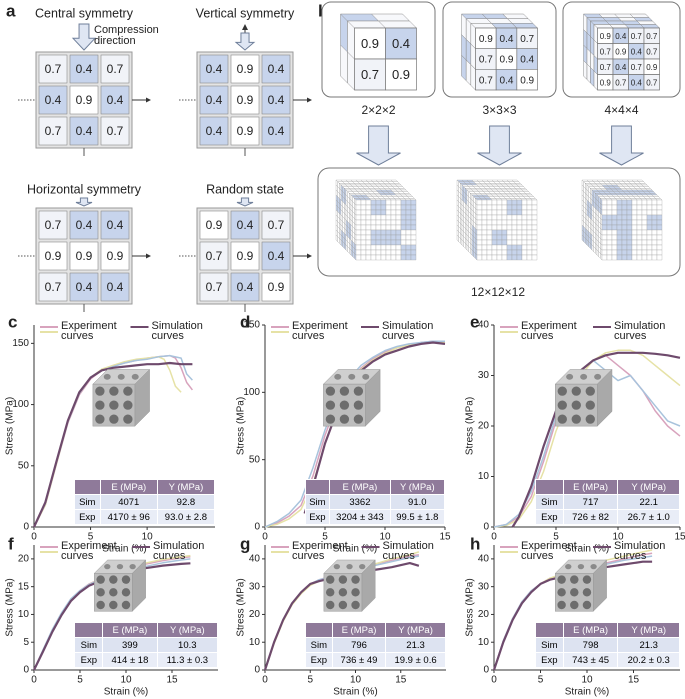 The width and height of the screenshot is (685, 699). What do you see at coordinates (26, 527) in the screenshot?
I see `y-tick-label: 0` at bounding box center [26, 527].